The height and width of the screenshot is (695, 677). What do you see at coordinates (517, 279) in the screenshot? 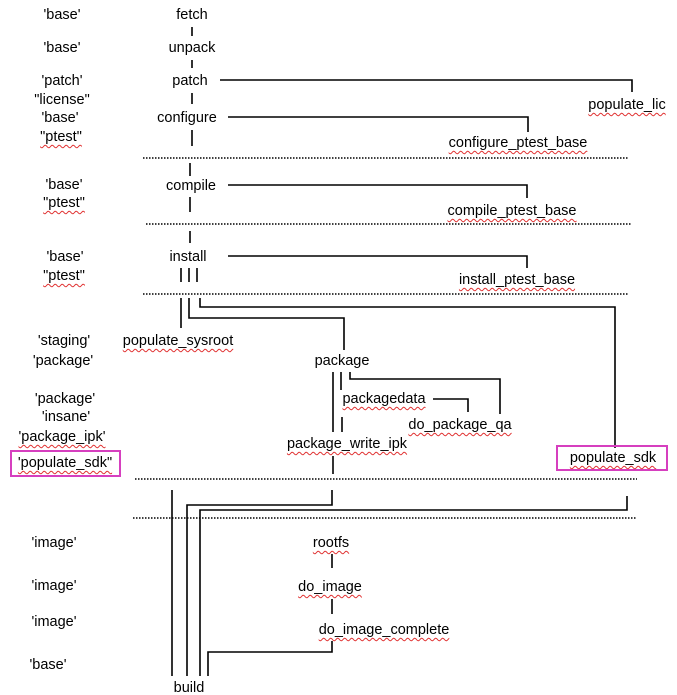
I see `task-install-ptest-base: install_ptest_base` at bounding box center [517, 279].